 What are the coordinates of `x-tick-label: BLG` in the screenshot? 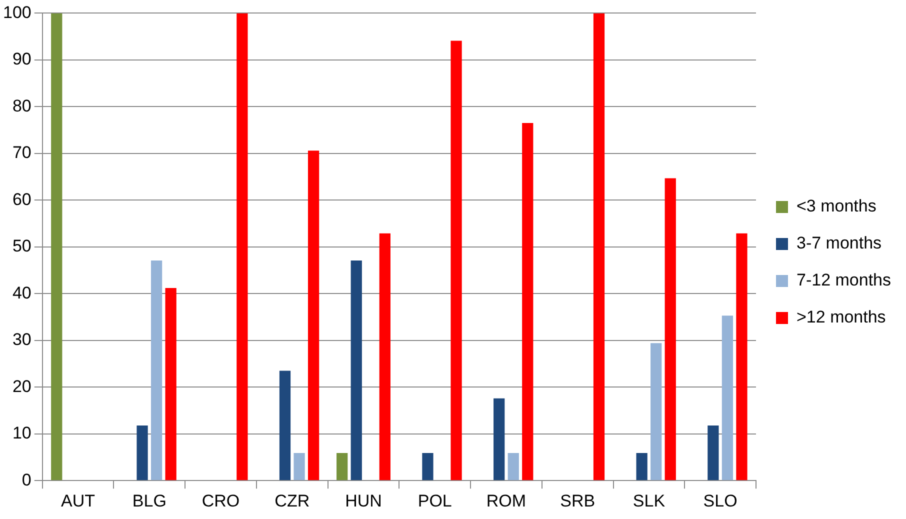 It's located at (149, 500).